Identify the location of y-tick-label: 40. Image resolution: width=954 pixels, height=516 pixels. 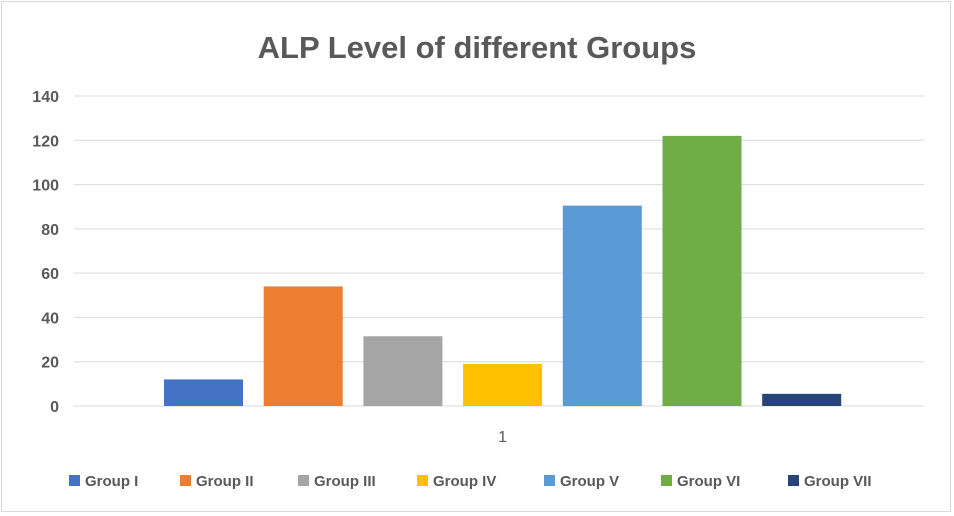
(50, 318).